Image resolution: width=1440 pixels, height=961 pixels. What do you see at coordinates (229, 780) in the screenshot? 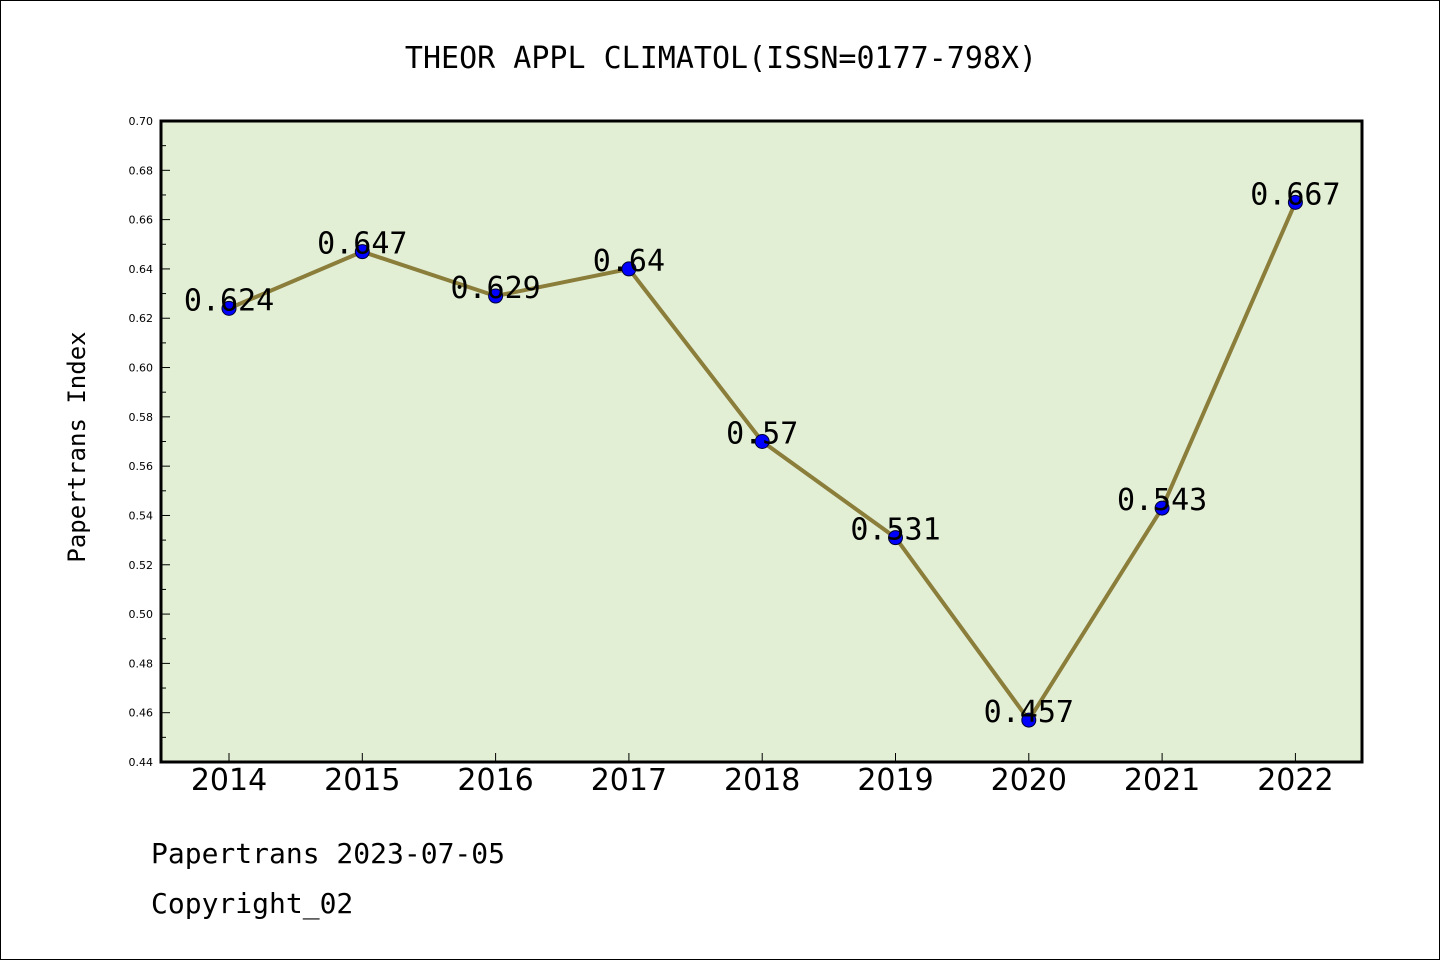
I see `x-tick-label: 2014` at bounding box center [229, 780].